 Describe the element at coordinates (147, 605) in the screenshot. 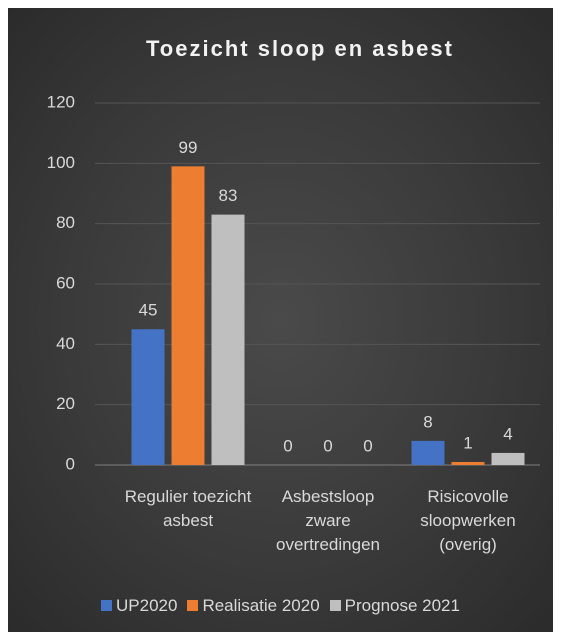

I see `legend-label: UP2020` at that location.